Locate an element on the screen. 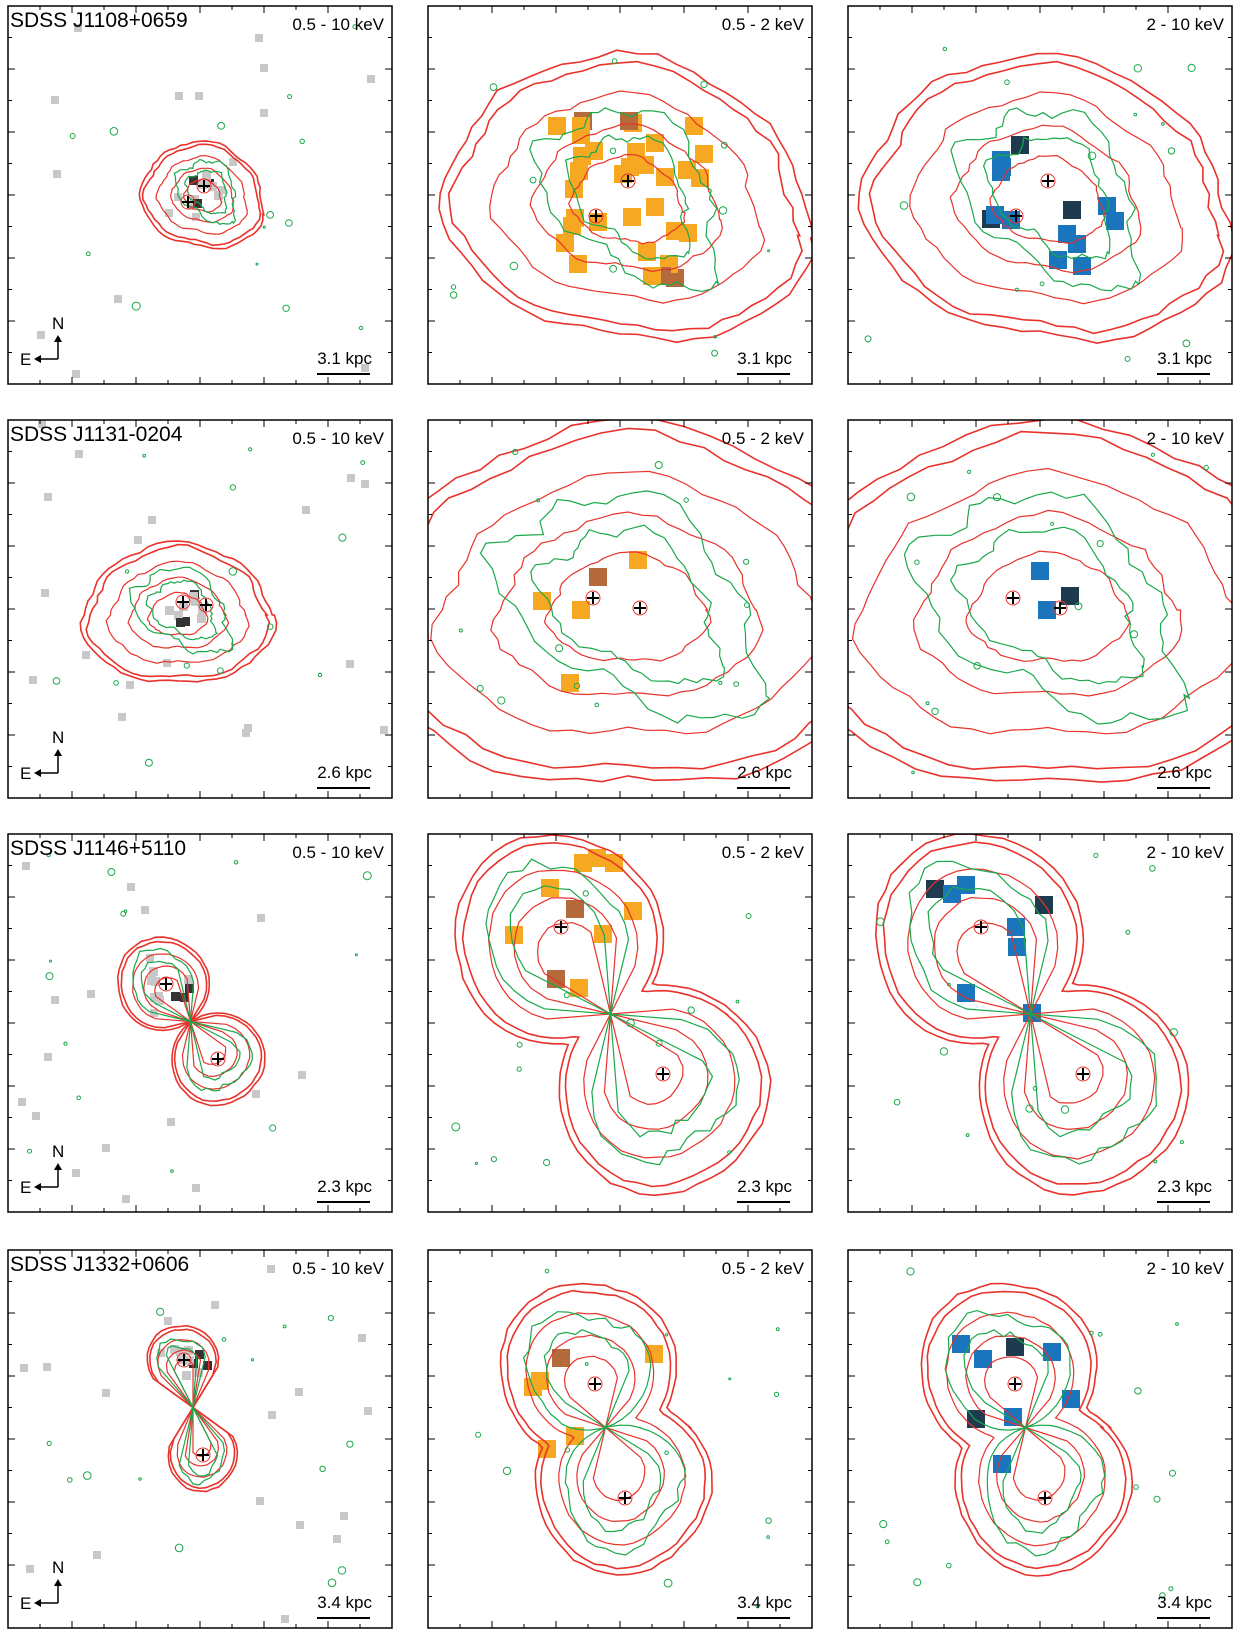  hst-contour is located at coordinates (604, 1433).